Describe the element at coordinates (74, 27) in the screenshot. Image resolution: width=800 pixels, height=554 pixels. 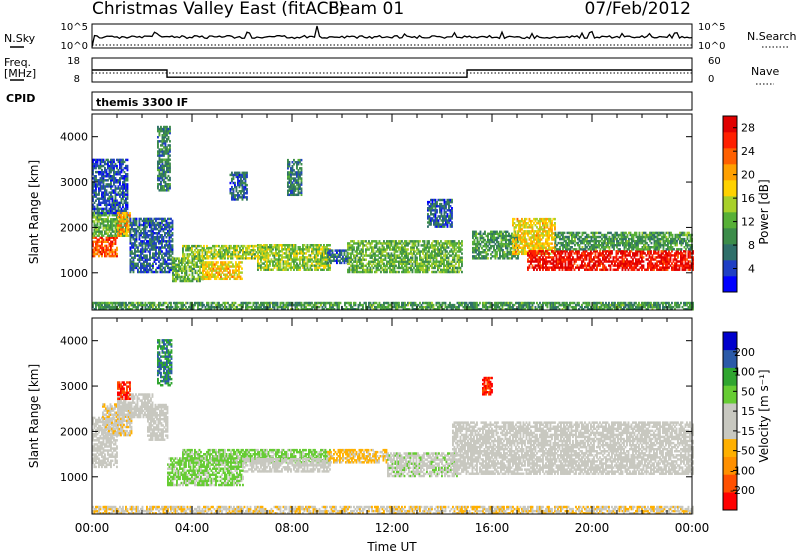
I see `nsky-tick-top: 10^5` at that location.